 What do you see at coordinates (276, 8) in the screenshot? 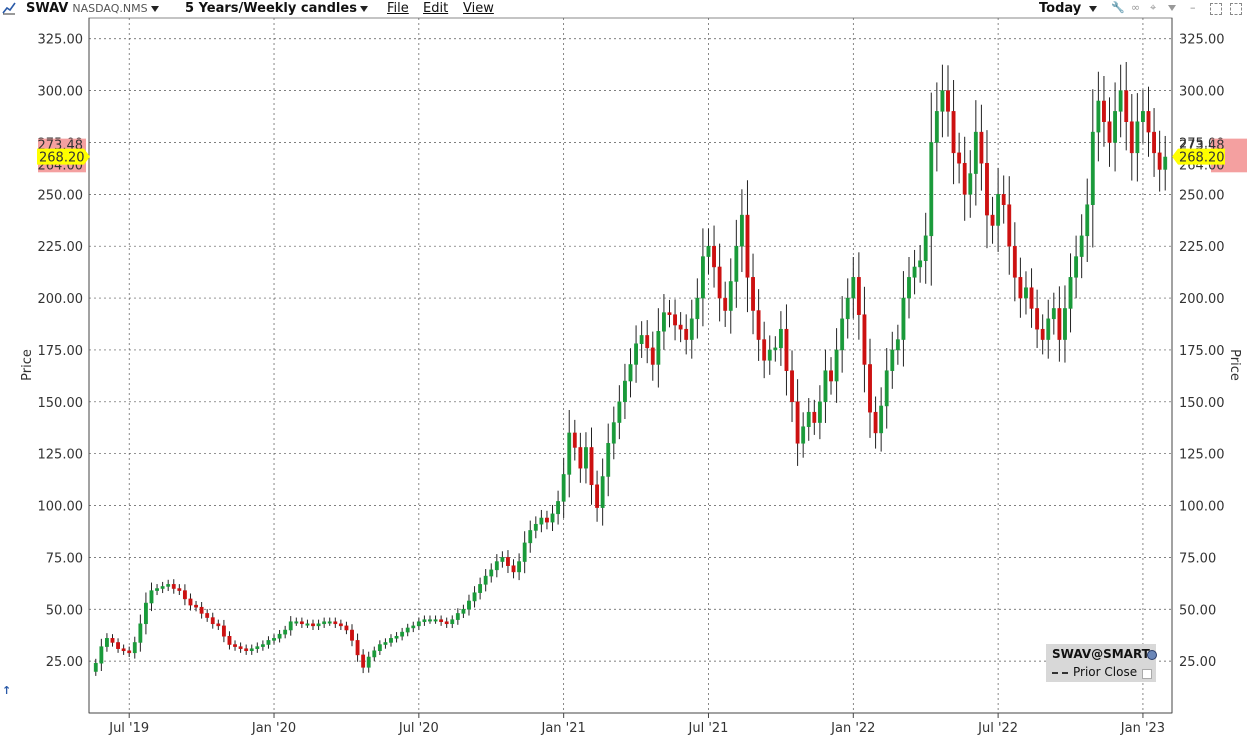
I see `period-selector: 5 Years/Weekly candles` at bounding box center [276, 8].